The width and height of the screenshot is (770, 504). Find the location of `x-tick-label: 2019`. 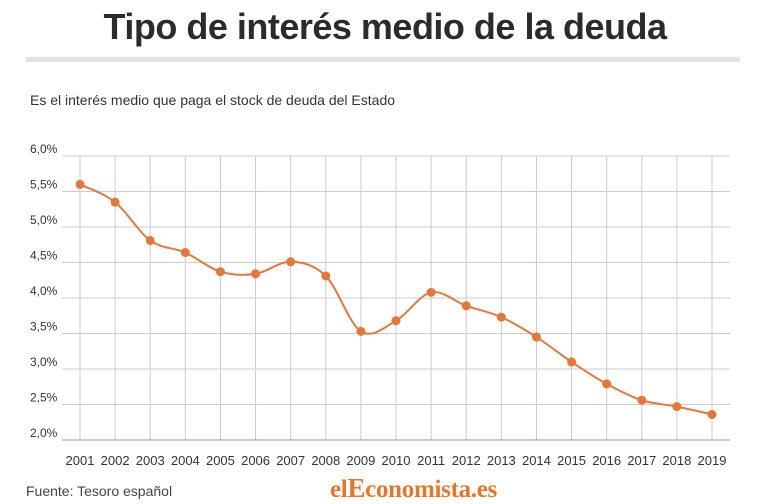

x-tick-label: 2019 is located at coordinates (712, 460).